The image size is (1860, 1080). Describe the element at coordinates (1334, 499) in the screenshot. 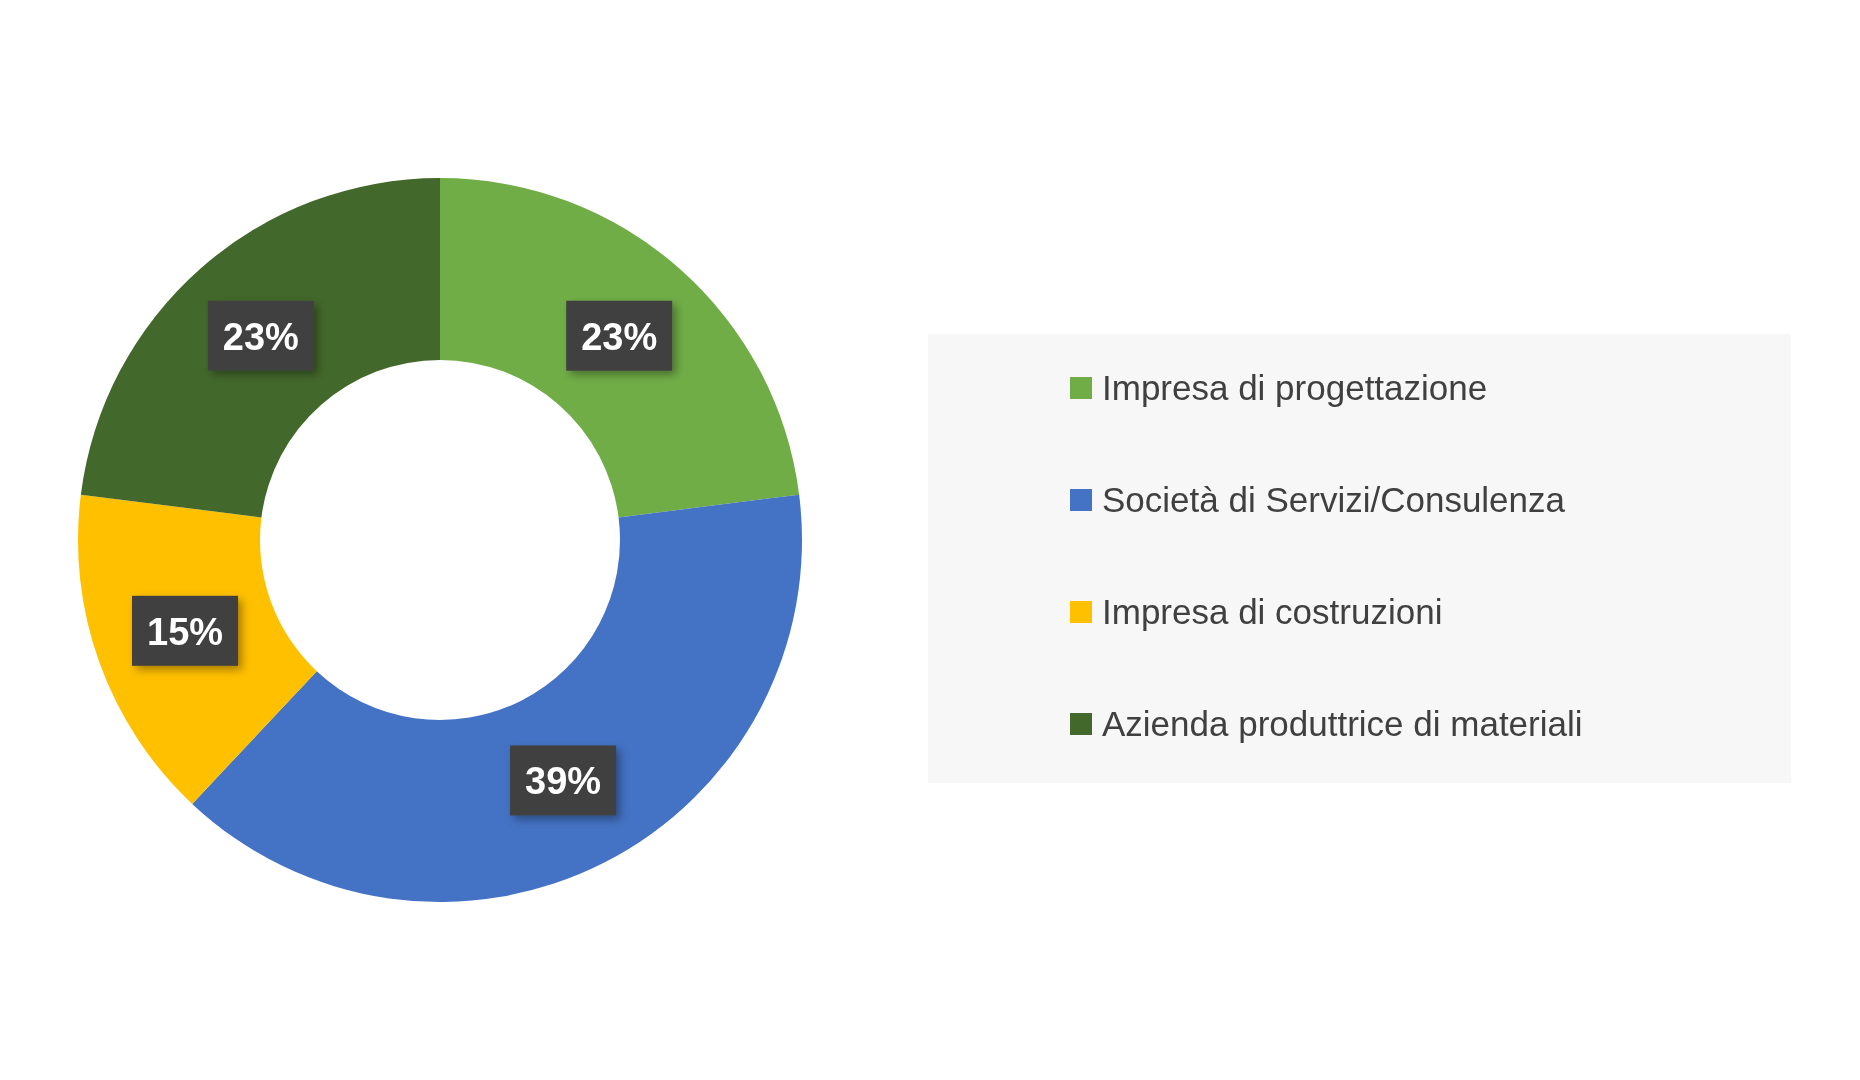

I see `legend-label: Società di Servizi/Consulenza` at that location.